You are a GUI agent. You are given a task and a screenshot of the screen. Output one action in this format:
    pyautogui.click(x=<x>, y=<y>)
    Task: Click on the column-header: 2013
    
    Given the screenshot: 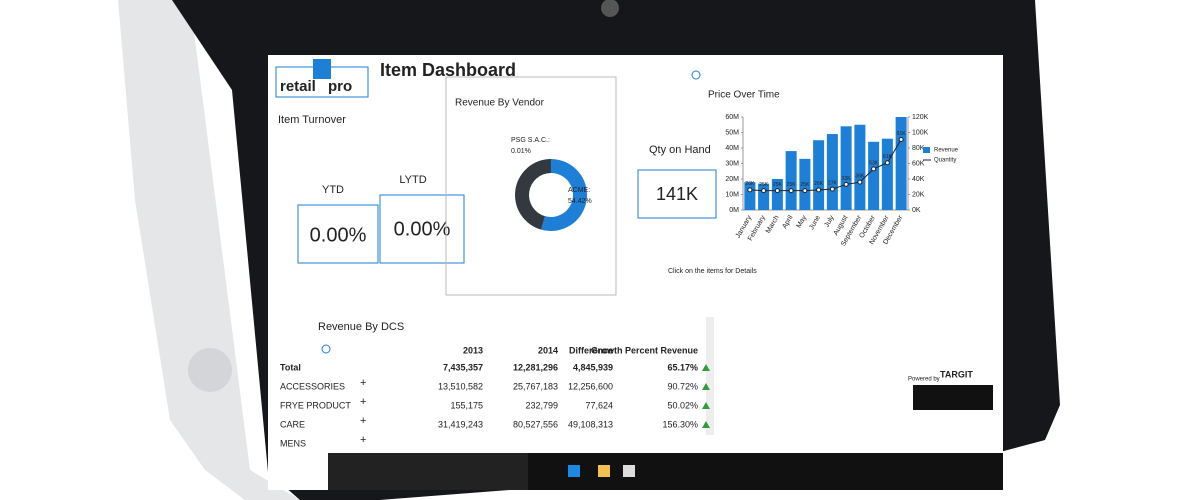 What is the action you would take?
    pyautogui.click(x=473, y=350)
    